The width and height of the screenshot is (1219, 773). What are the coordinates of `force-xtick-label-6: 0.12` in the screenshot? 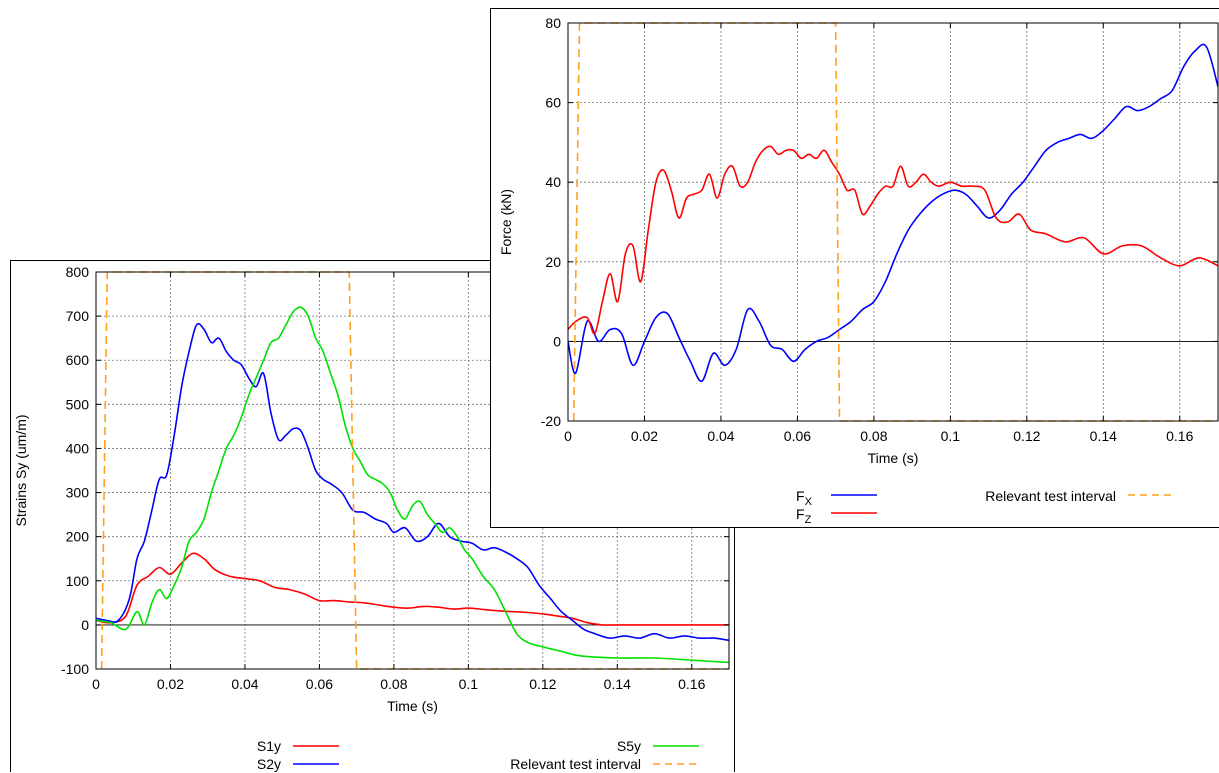 It's located at (1026, 436).